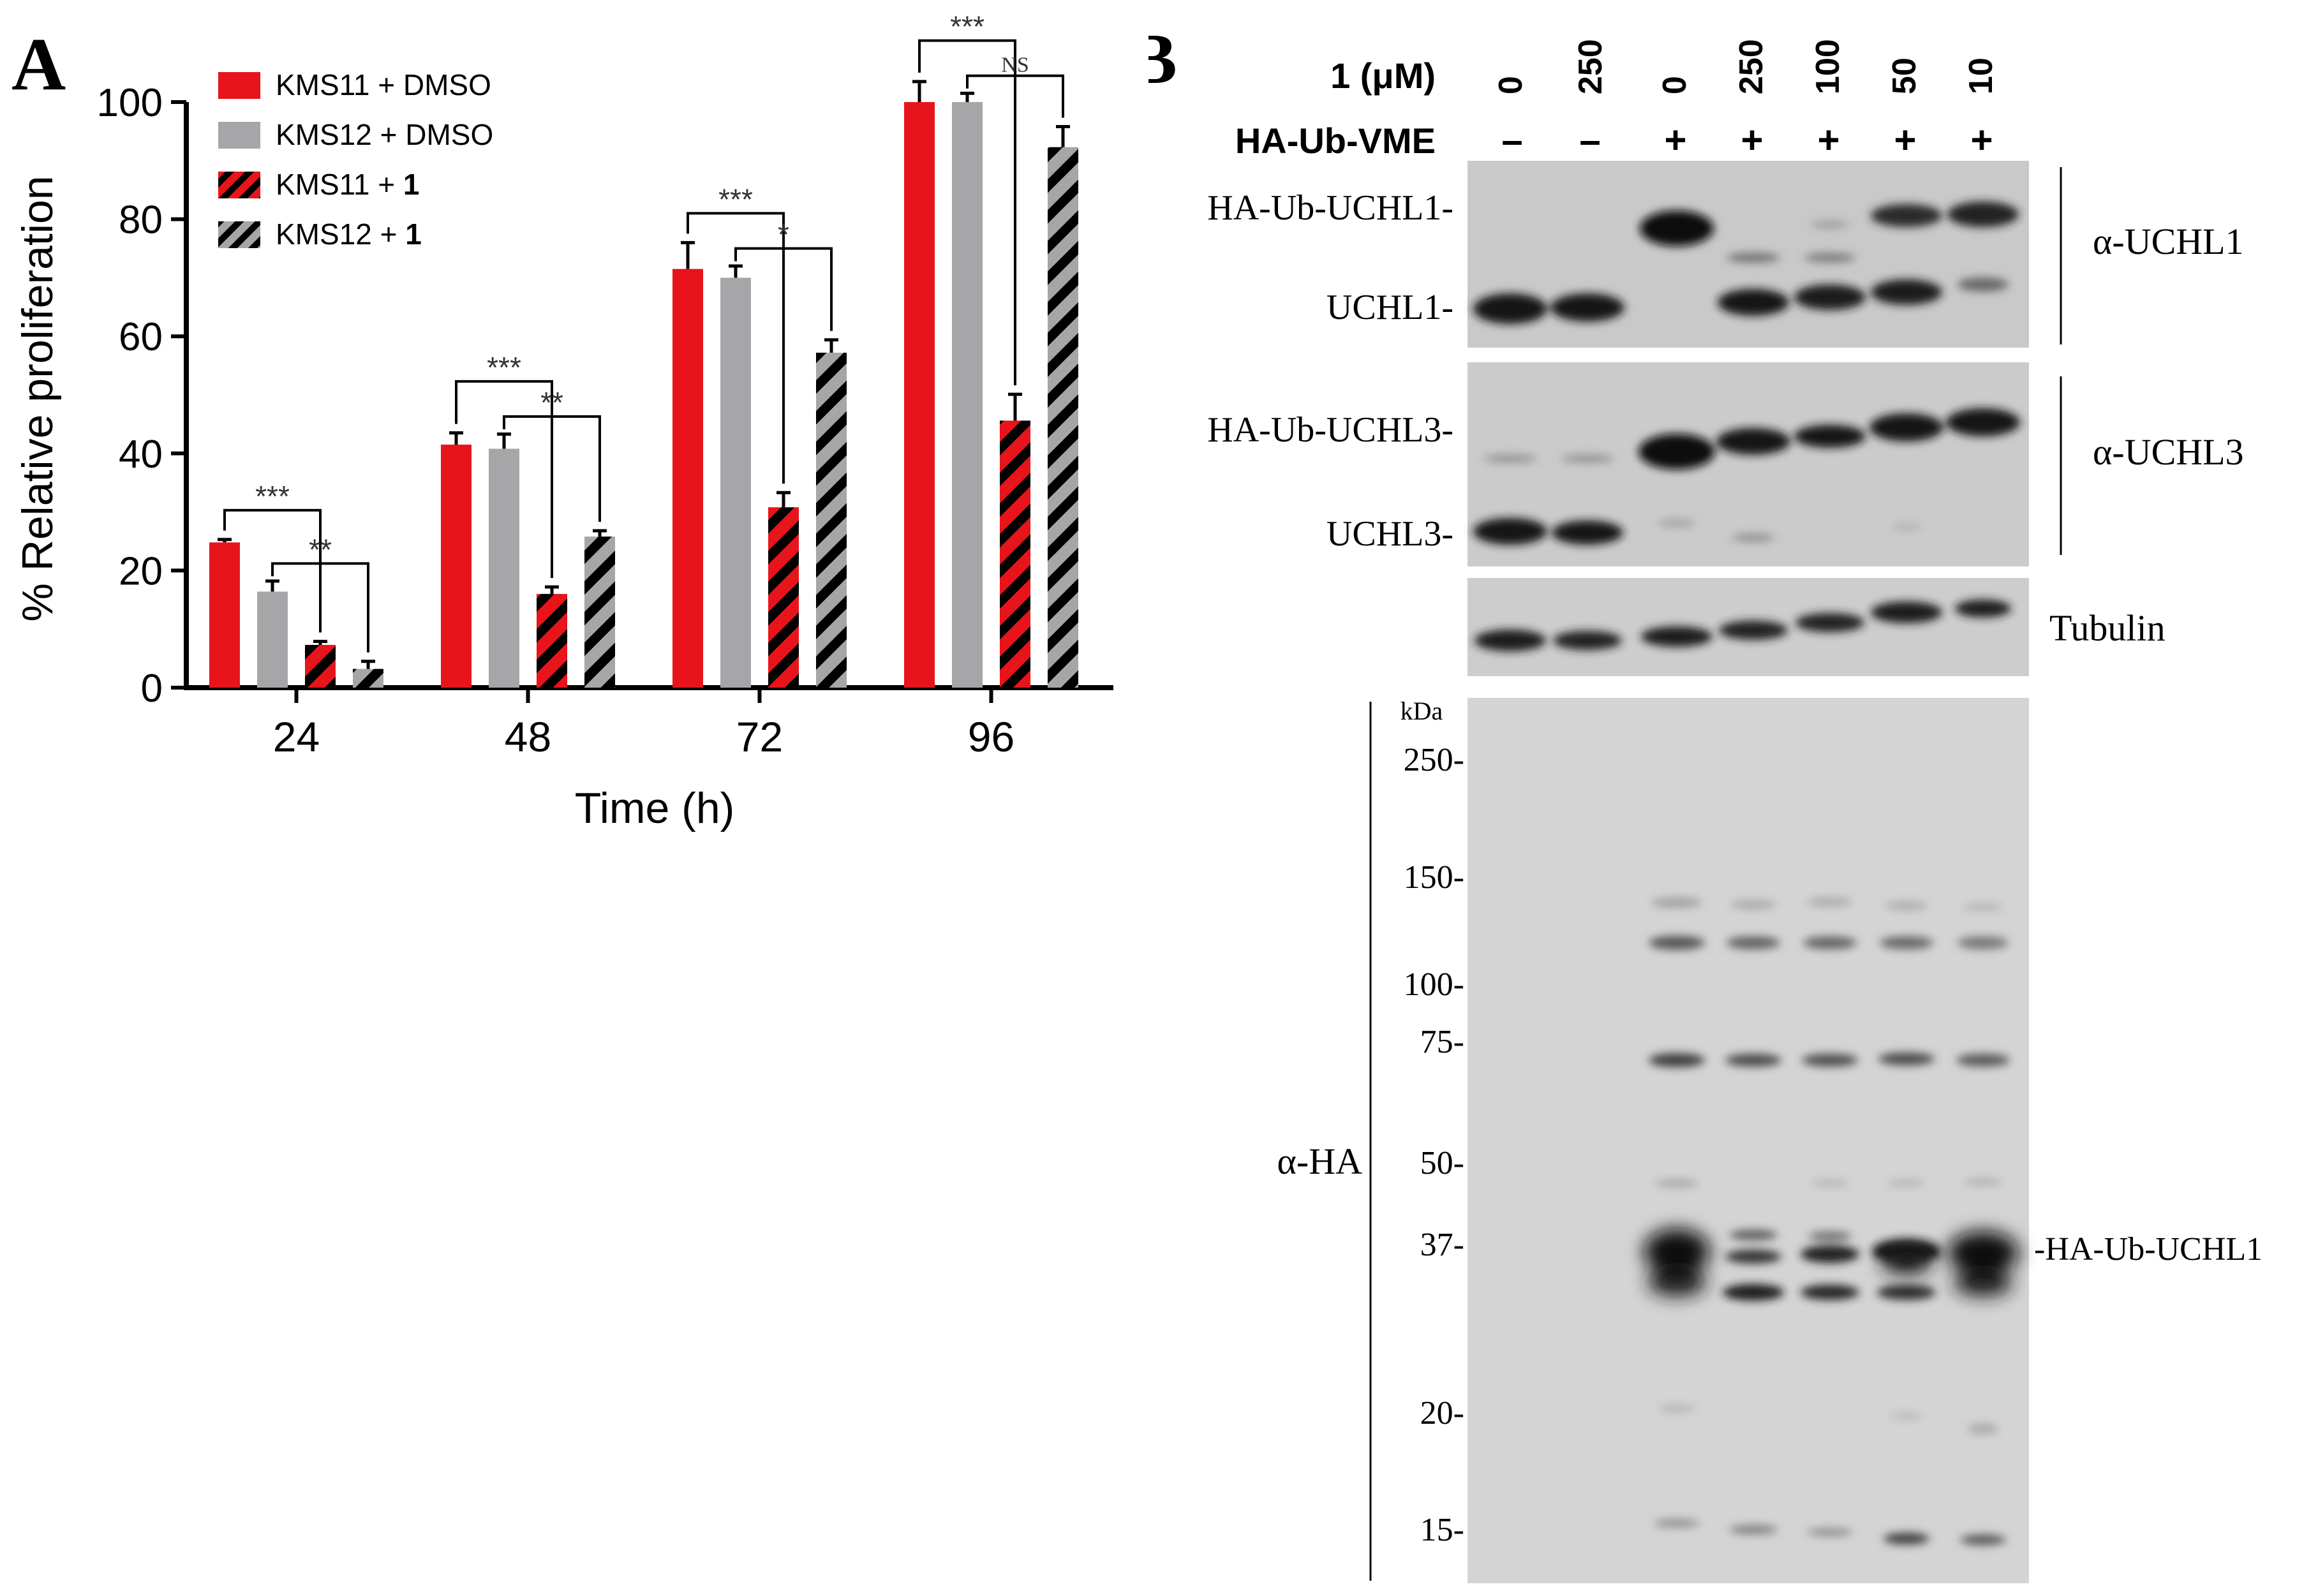  Describe the element at coordinates (349, 235) in the screenshot. I see `legend-label: KMS12 + 1` at that location.